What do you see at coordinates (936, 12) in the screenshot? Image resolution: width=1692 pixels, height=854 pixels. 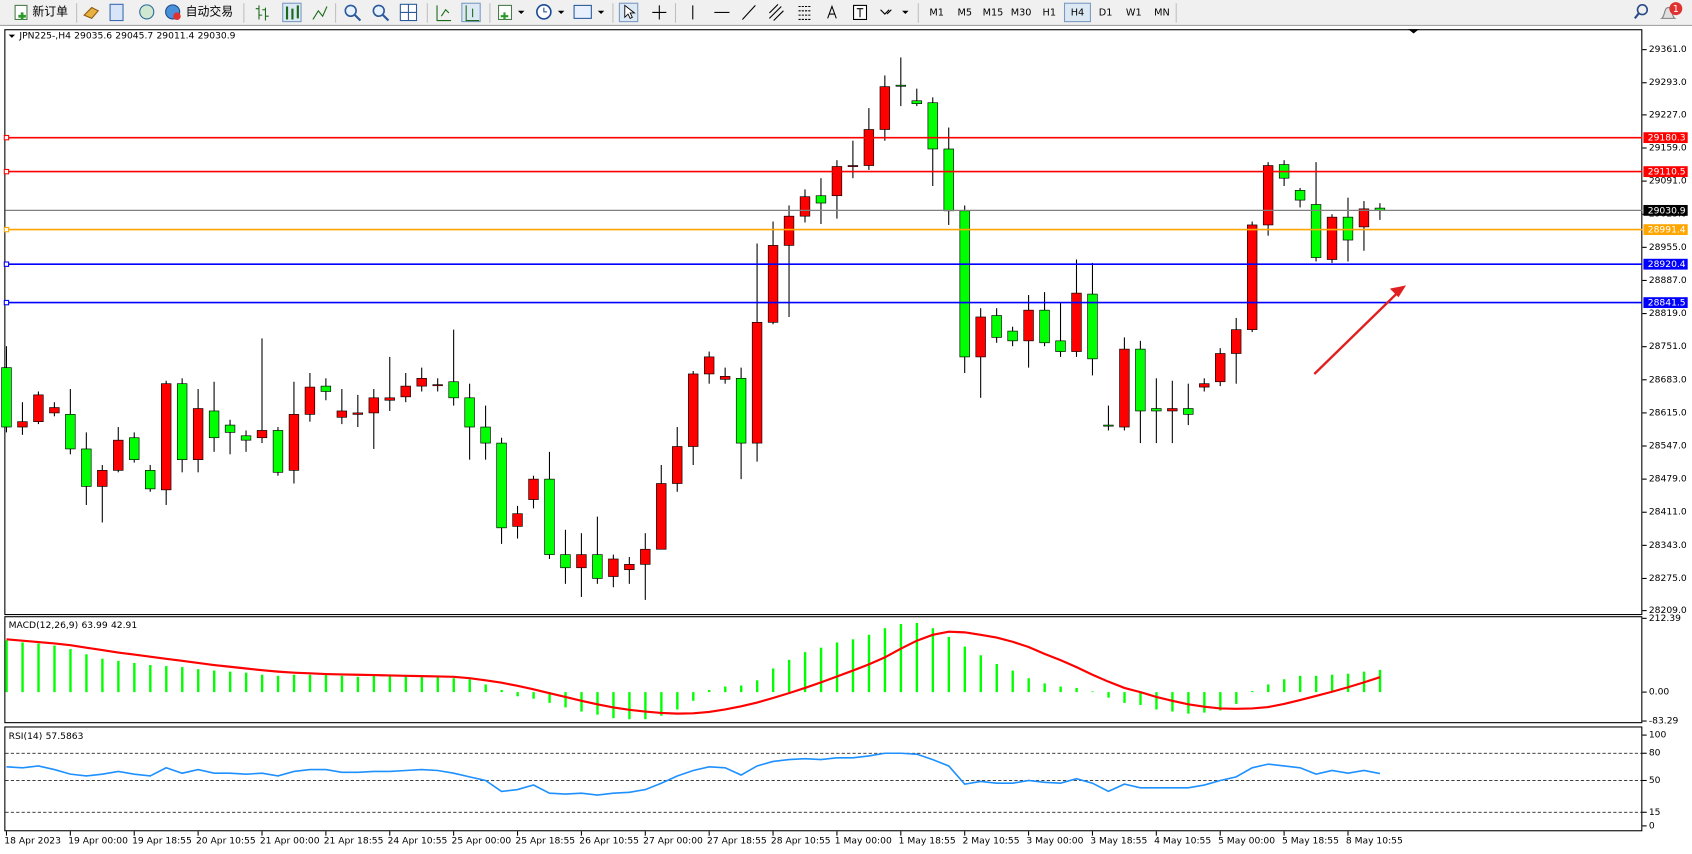 I see `timeframe-button: M1` at bounding box center [936, 12].